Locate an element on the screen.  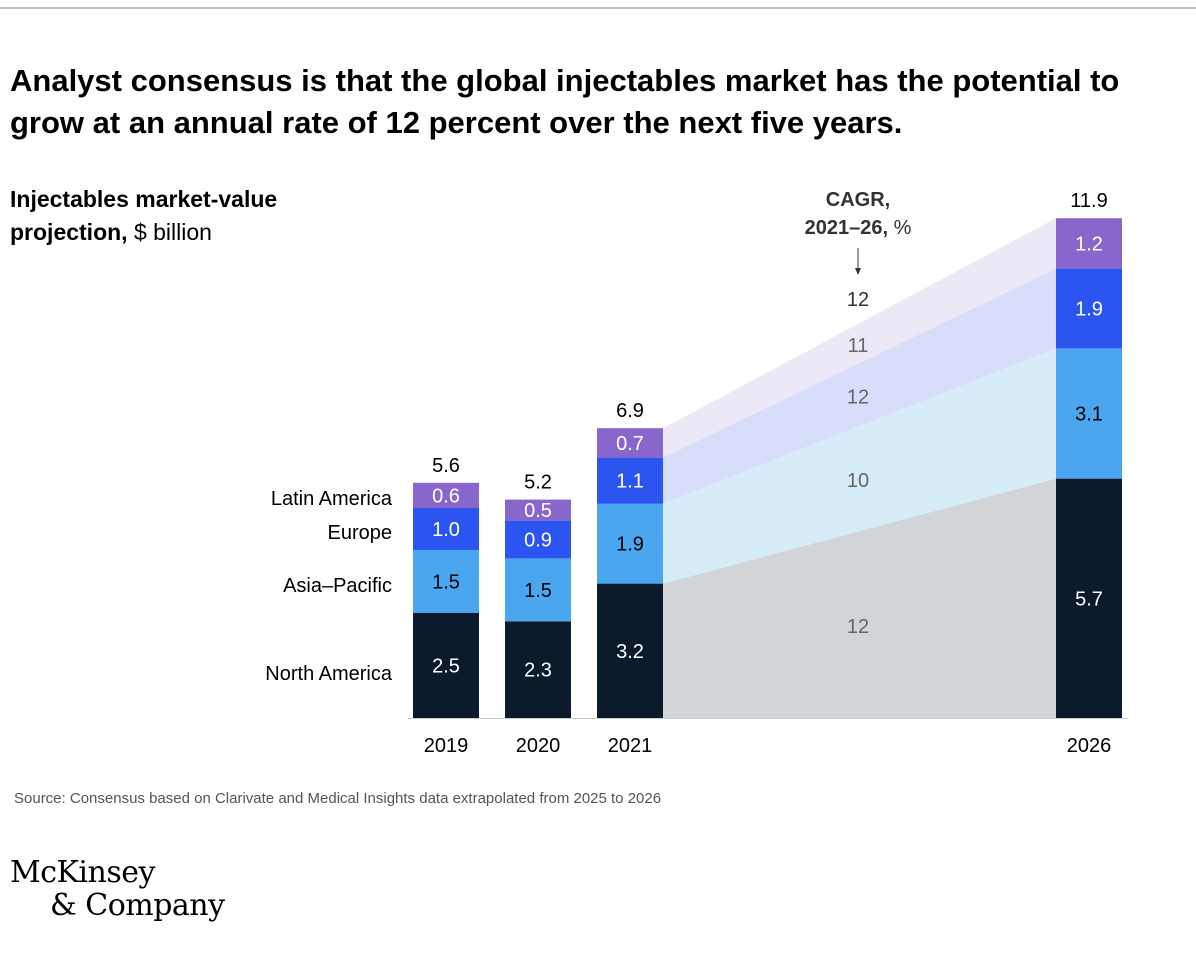
value-label-2020-europe: 0.9 is located at coordinates (538, 541).